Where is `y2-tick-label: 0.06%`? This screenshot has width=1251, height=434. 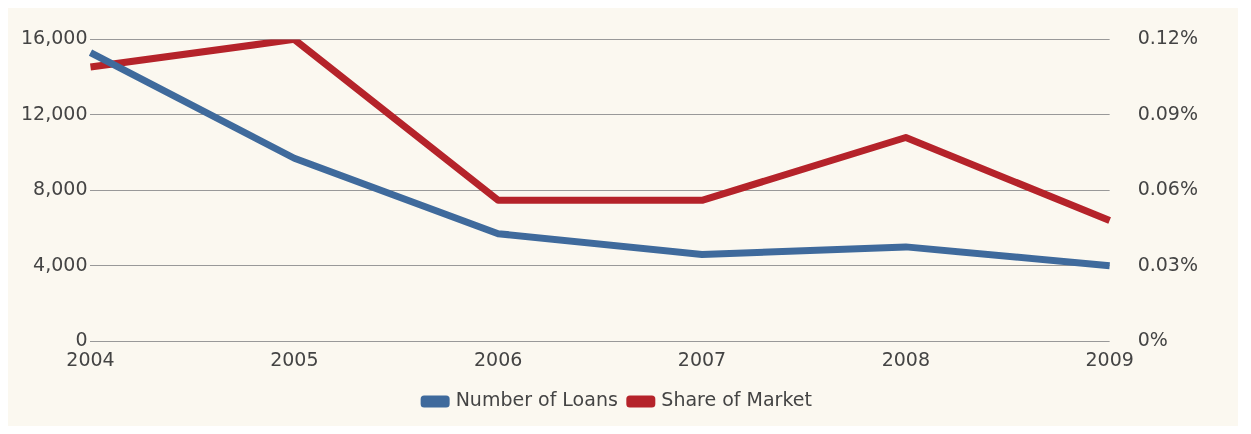
y2-tick-label: 0.06% is located at coordinates (1167, 188).